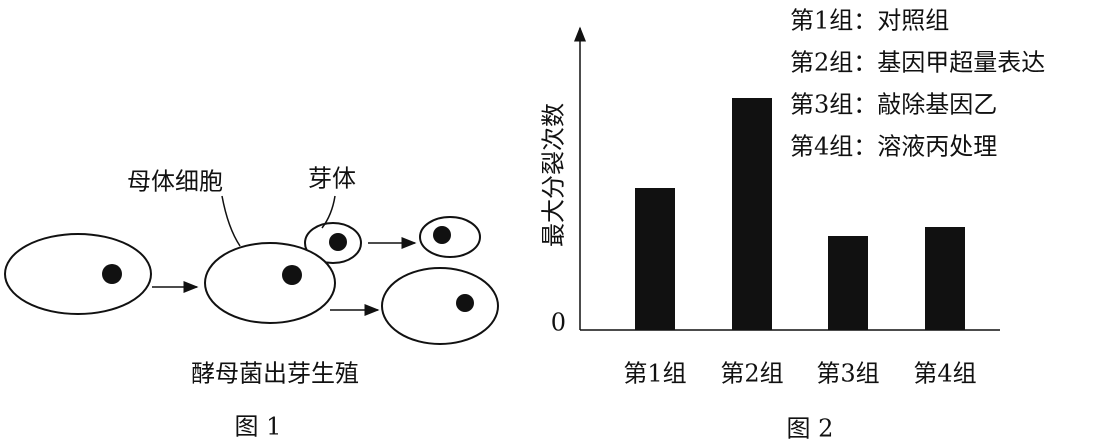  I want to click on label: 芽体, so click(332, 179).